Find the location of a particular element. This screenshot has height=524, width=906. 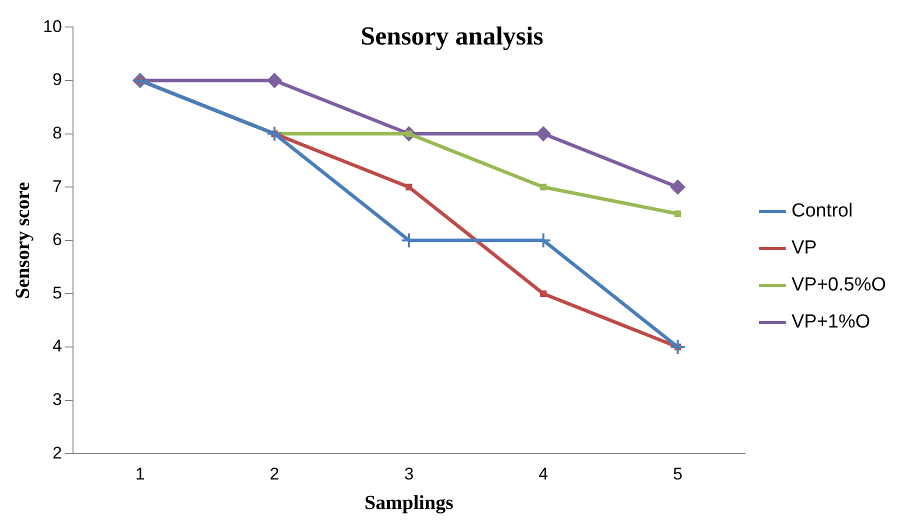

x-tick-label: 5 is located at coordinates (677, 474).